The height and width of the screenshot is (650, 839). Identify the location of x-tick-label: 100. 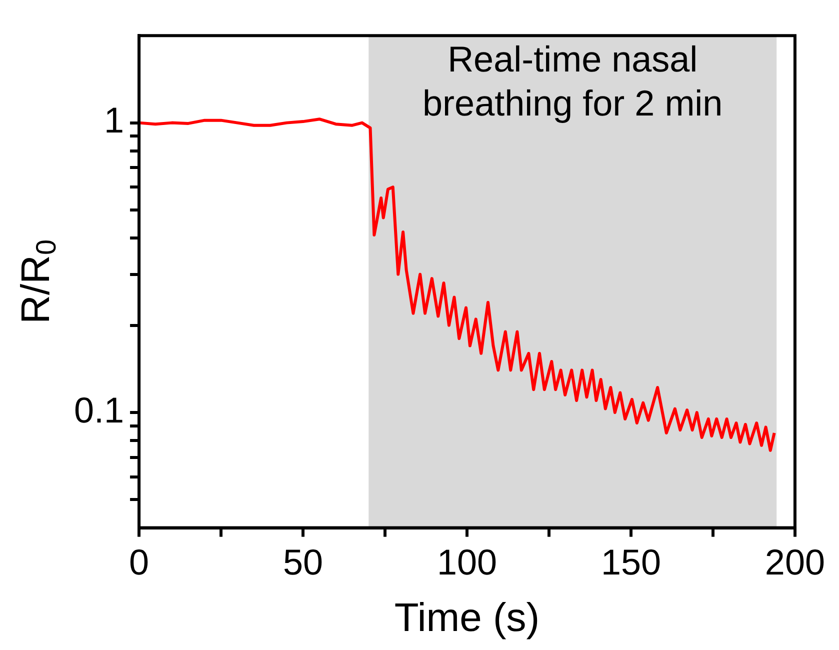
(467, 561).